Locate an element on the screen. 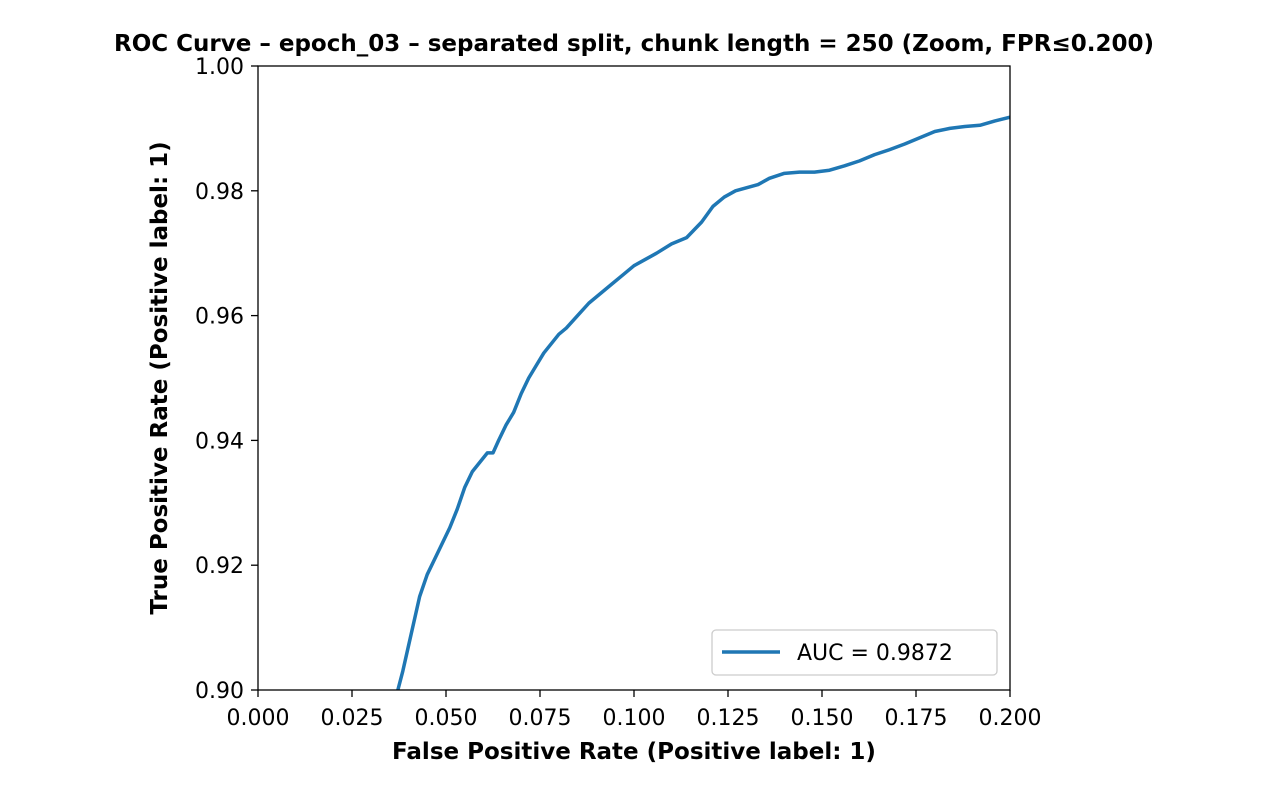 The width and height of the screenshot is (1268, 798). x-axis-label: False Positive Rate (Positive label: 1) is located at coordinates (634, 752).